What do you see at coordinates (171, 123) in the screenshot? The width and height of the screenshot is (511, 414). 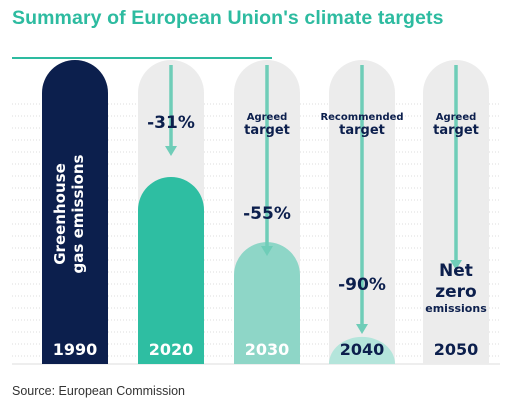 I see `value-label: -31%` at bounding box center [171, 123].